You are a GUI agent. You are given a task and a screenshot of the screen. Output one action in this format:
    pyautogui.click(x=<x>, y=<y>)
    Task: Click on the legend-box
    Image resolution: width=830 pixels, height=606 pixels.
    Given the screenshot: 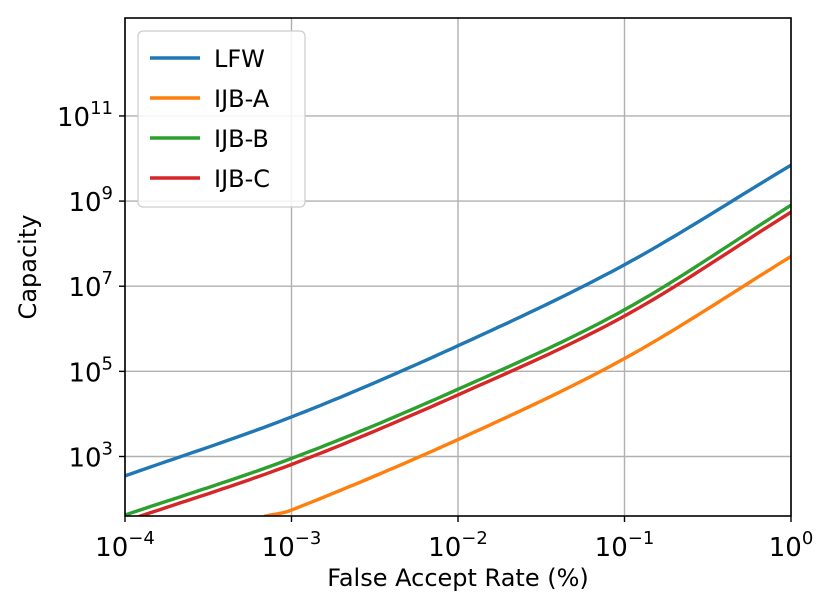 What is the action you would take?
    pyautogui.click(x=221, y=119)
    